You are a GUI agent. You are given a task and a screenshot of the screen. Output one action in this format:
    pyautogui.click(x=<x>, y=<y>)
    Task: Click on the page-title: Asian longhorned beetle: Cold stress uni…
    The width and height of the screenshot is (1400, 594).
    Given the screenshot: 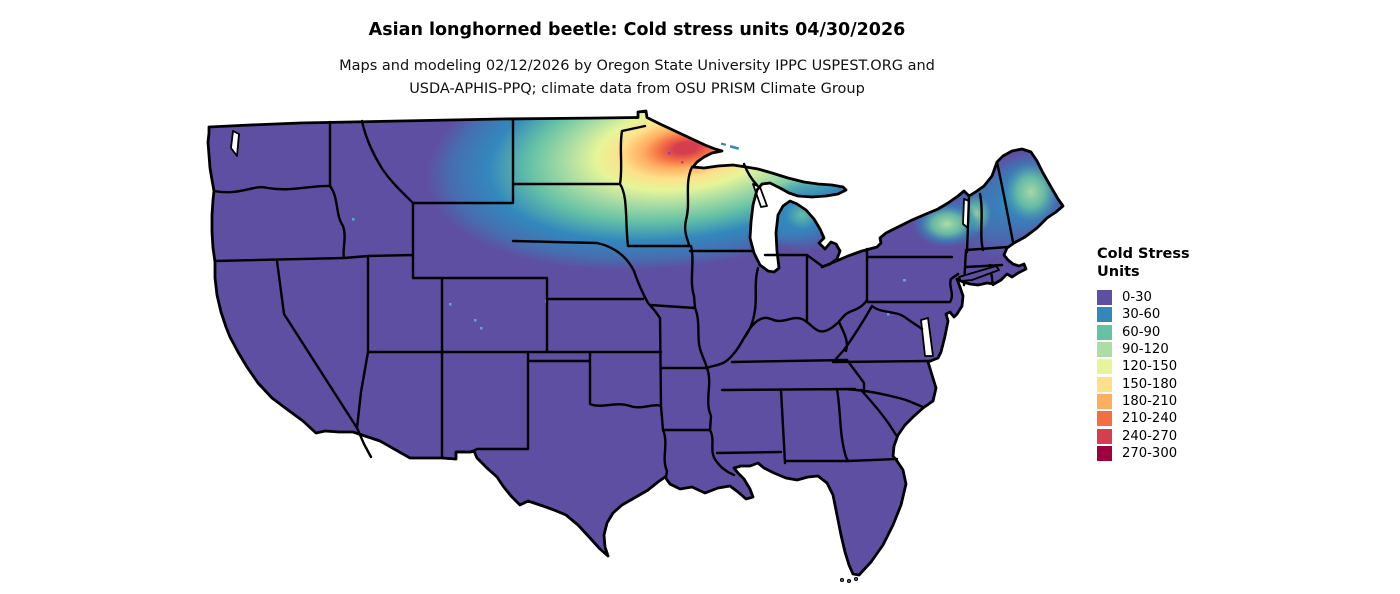 What is the action you would take?
    pyautogui.click(x=637, y=30)
    